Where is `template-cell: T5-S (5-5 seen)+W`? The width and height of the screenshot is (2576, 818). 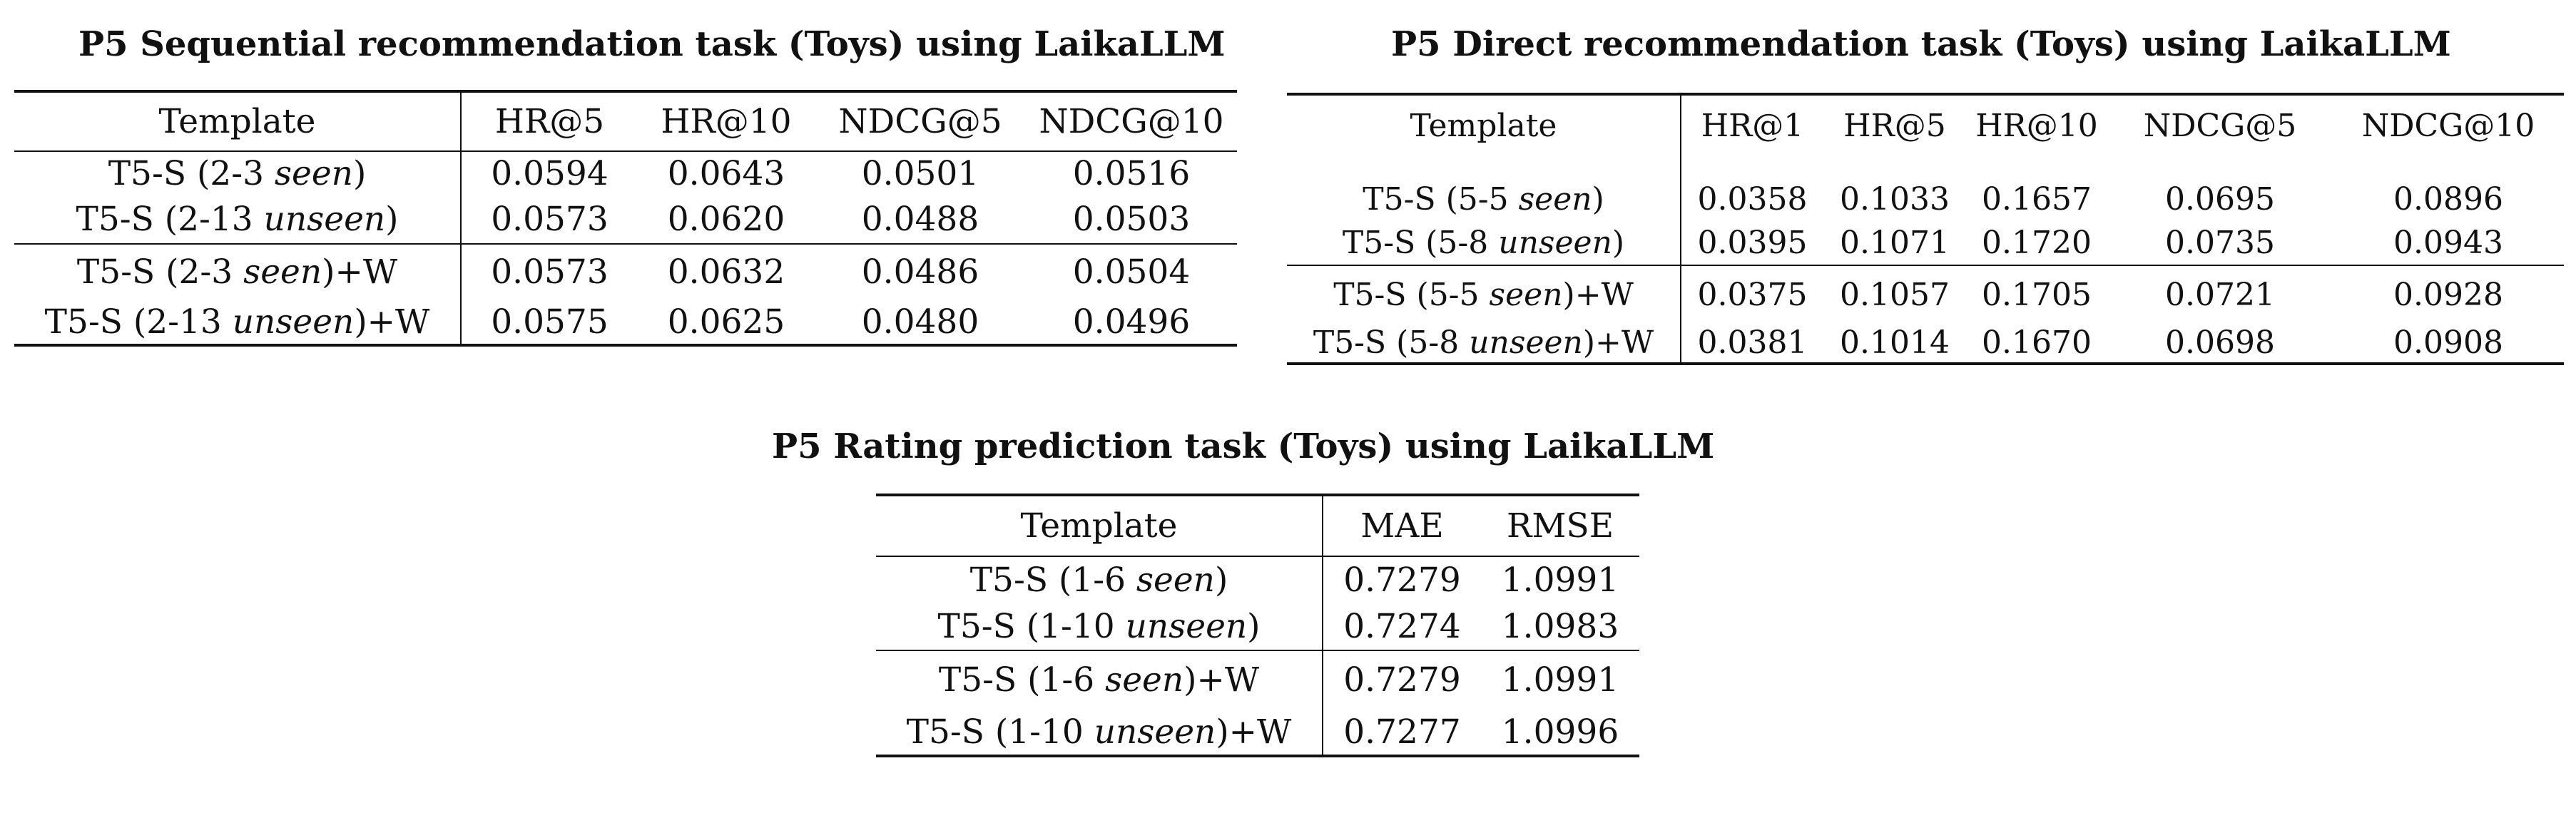 template-cell: T5-S (5-5 seen)+W is located at coordinates (1484, 294).